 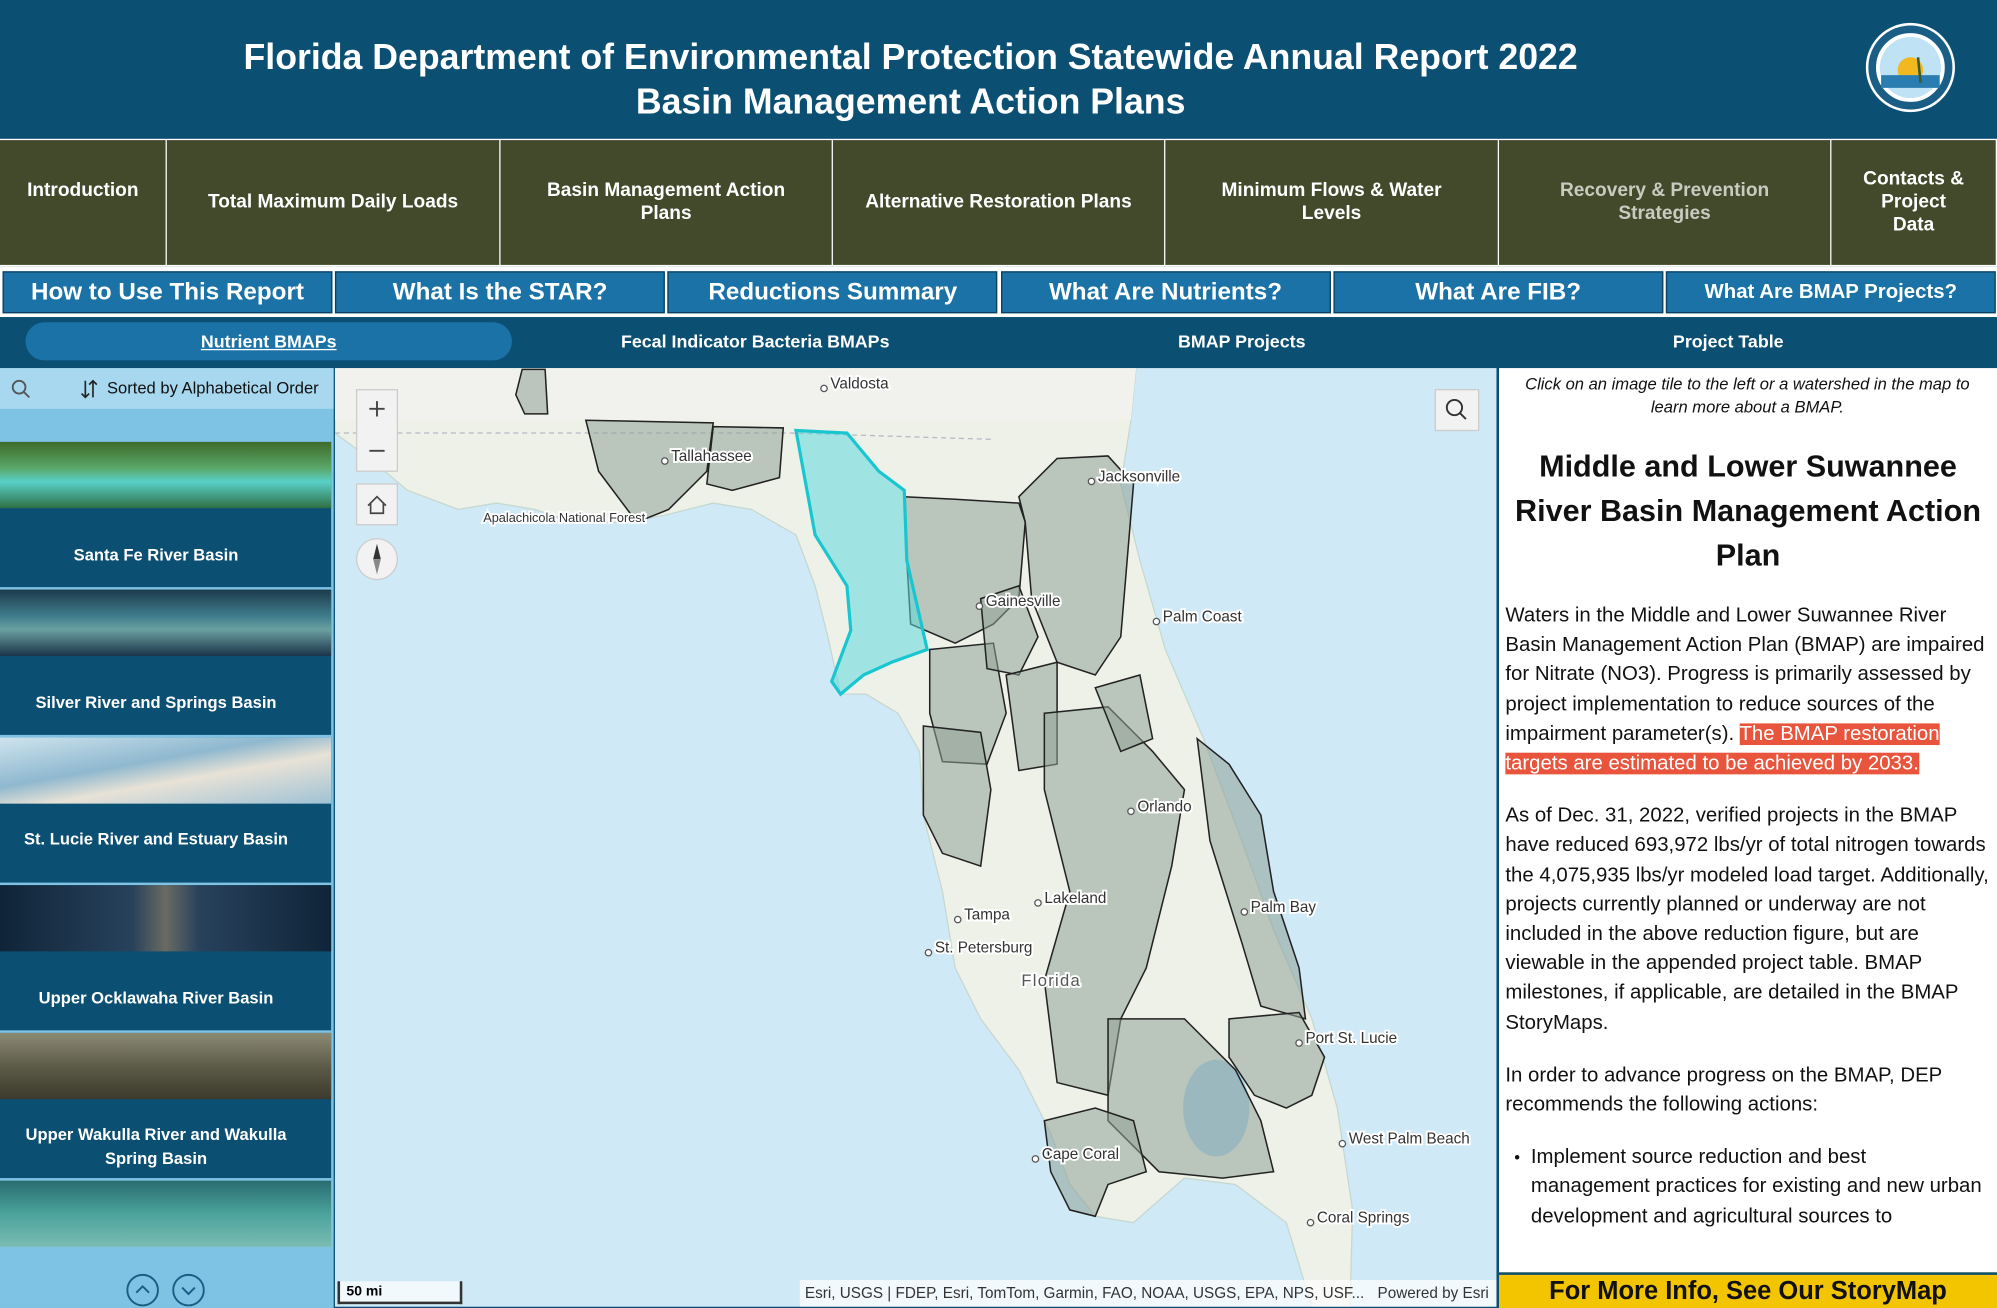 What do you see at coordinates (1165, 292) in the screenshot?
I see `info-button: What Are Nutrients?` at bounding box center [1165, 292].